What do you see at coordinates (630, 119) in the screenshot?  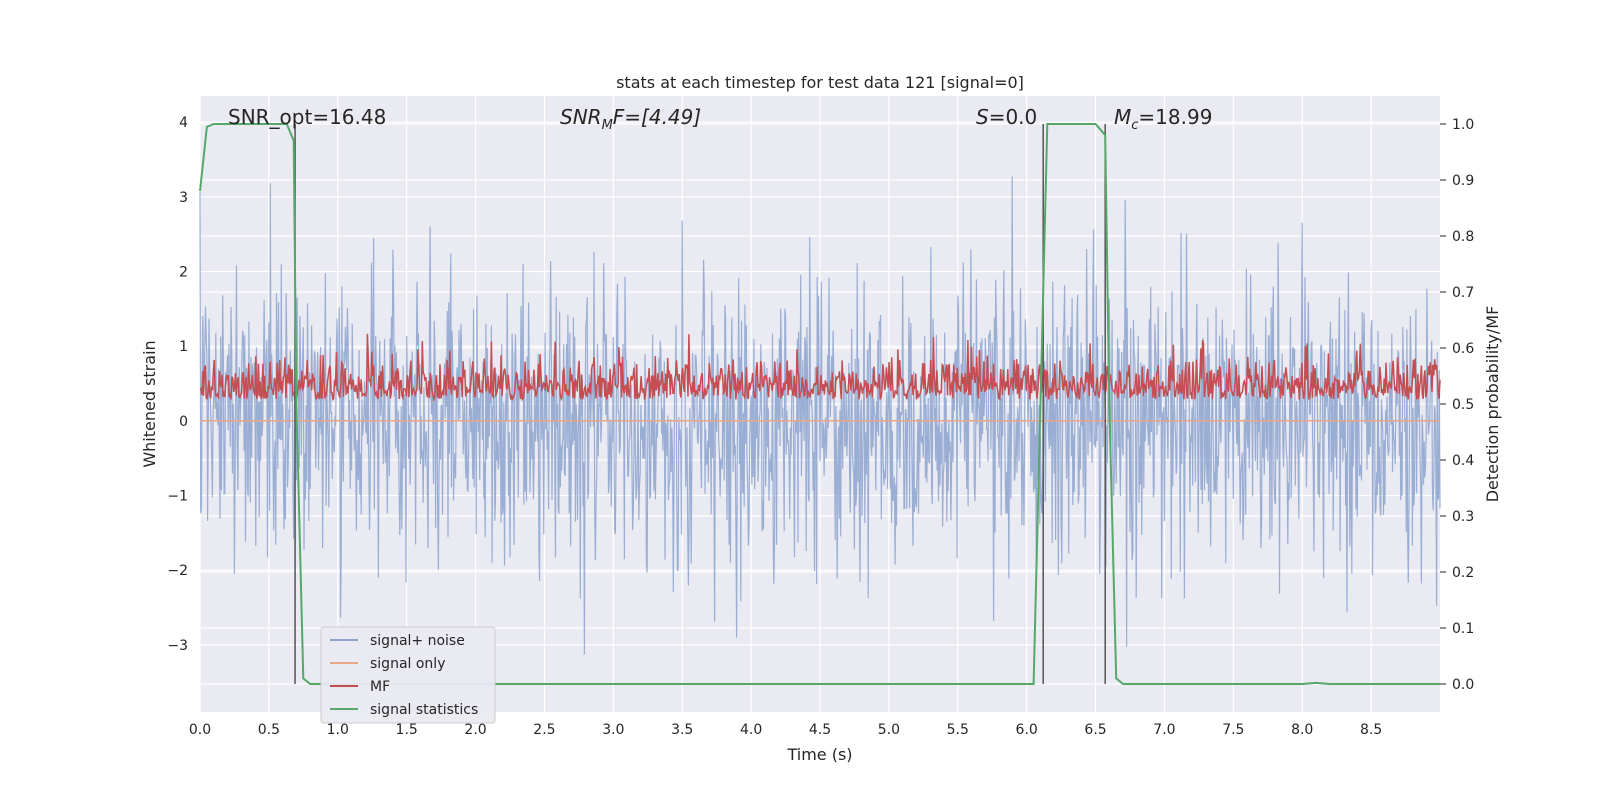 I see `annotation-snr-mf: SNRMF=[4.49]` at bounding box center [630, 119].